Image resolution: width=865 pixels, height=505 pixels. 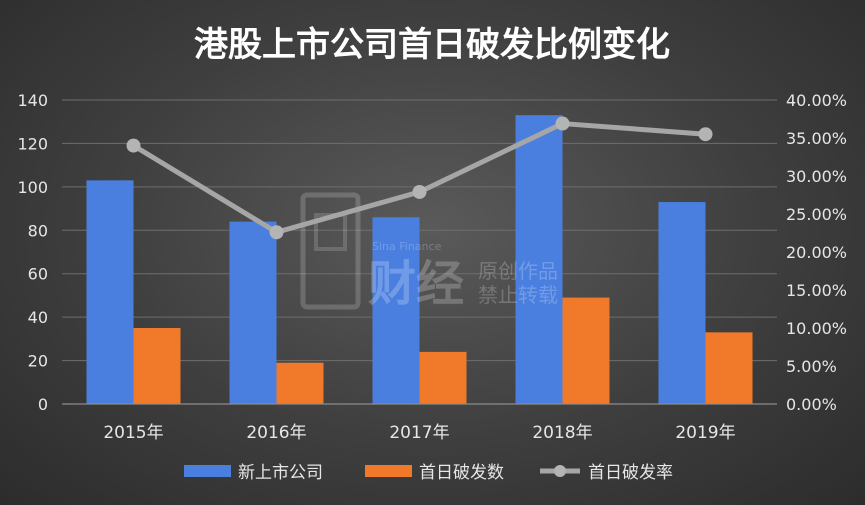 I want to click on y-right-tick-label: 10.00%, so click(x=816, y=328).